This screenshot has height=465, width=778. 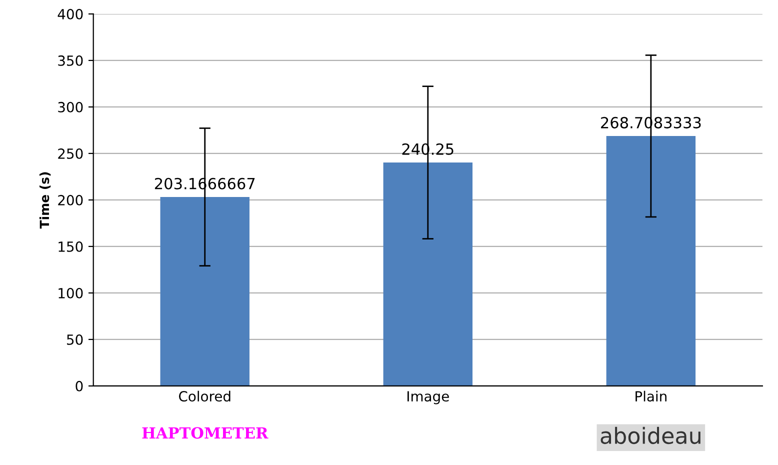 What do you see at coordinates (651, 396) in the screenshot?
I see `x-tick-label: Plain` at bounding box center [651, 396].